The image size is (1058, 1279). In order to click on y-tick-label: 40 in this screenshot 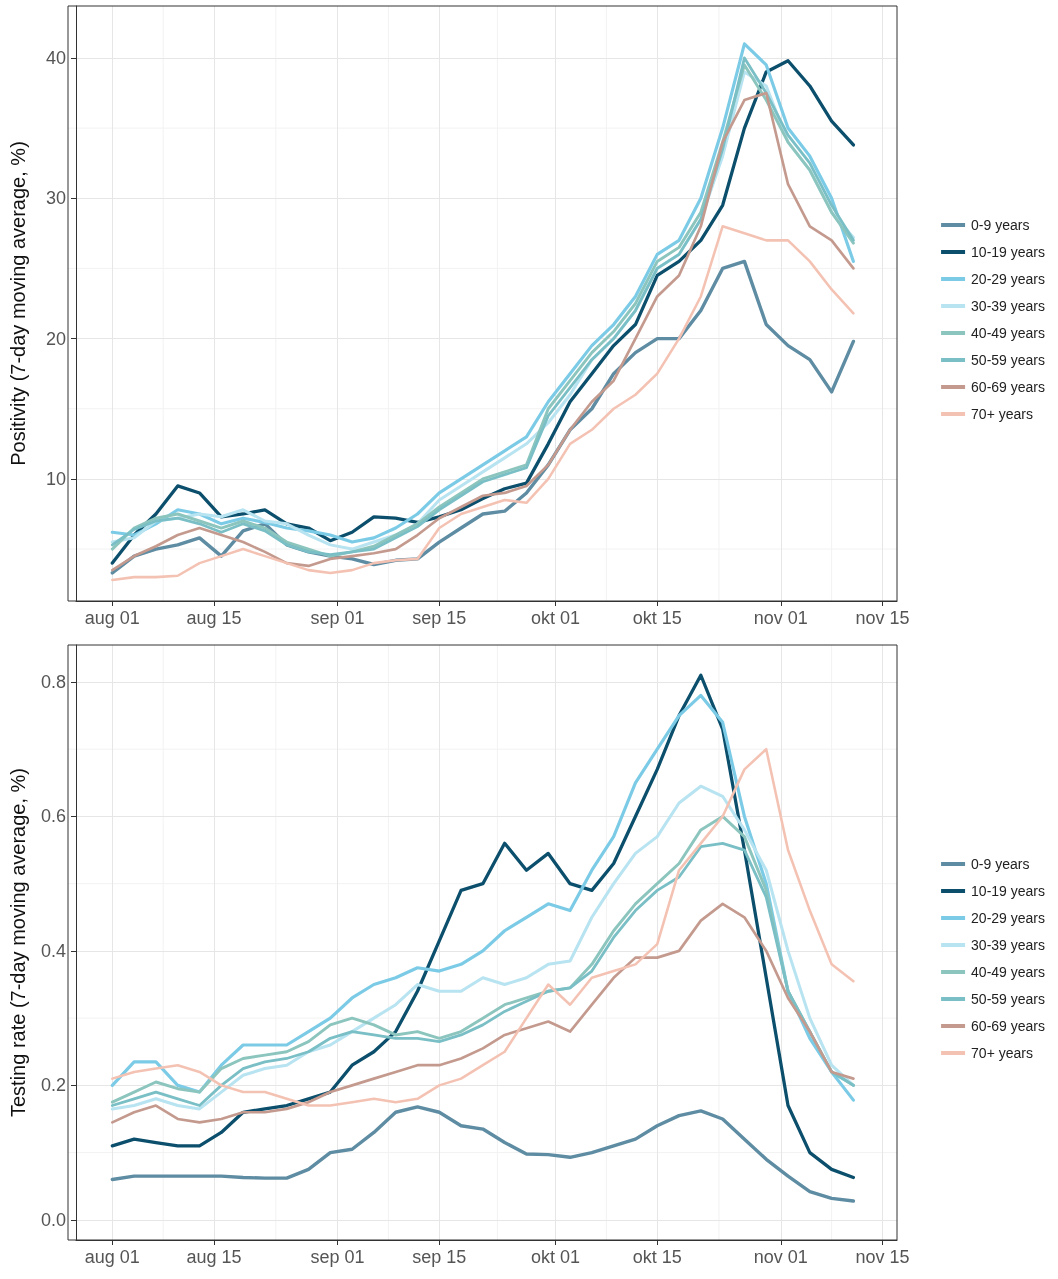, I will do `click(55, 57)`.